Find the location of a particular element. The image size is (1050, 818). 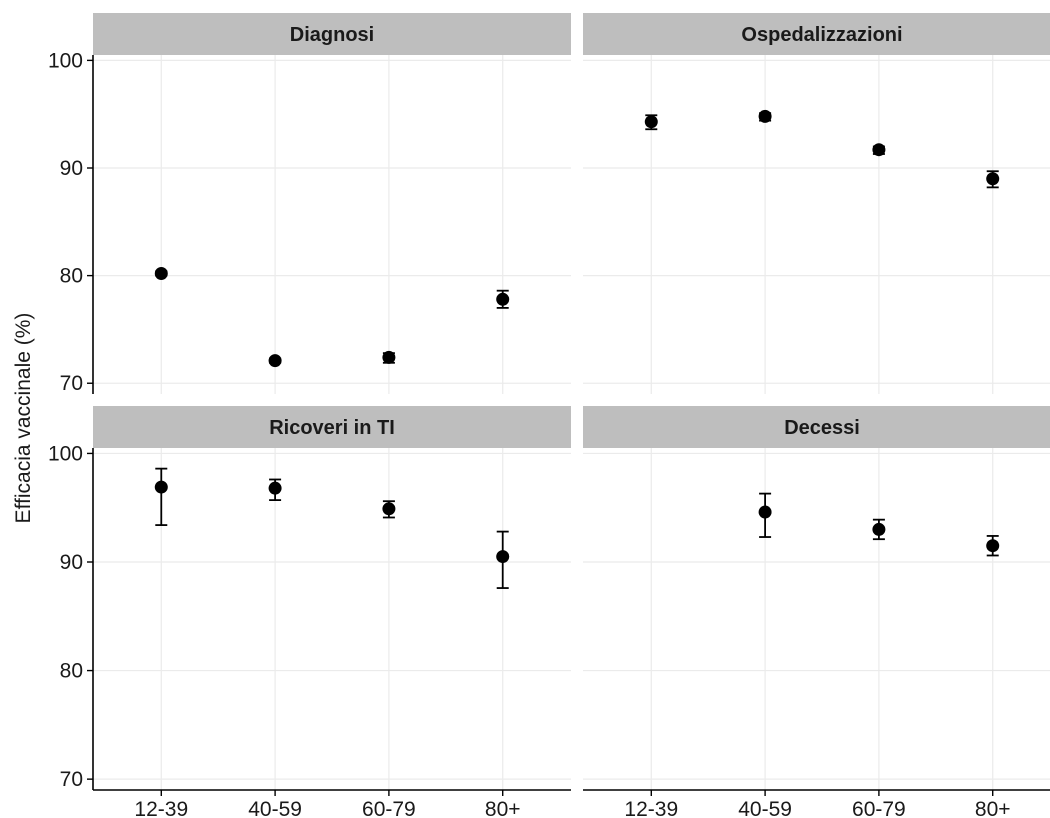

panel-title: Diagnosi is located at coordinates (332, 35).